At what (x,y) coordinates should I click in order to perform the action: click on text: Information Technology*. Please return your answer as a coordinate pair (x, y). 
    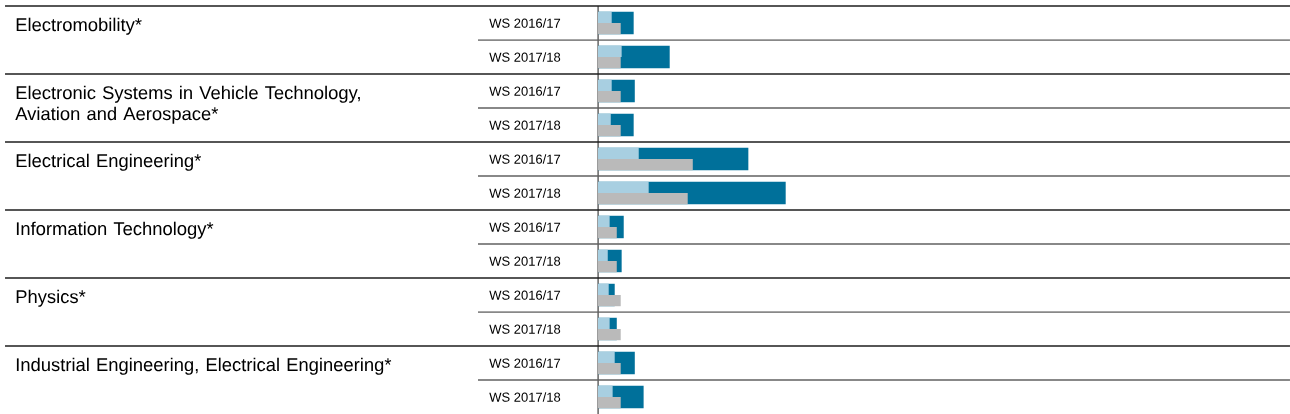
    Looking at the image, I should click on (115, 230).